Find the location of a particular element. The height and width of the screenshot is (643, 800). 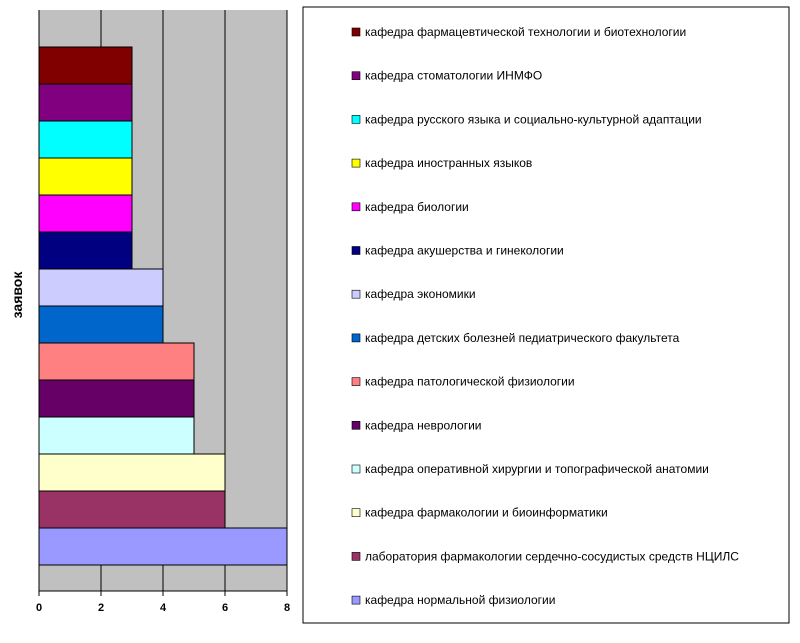

y-axis-label: заявок is located at coordinates (17, 295).